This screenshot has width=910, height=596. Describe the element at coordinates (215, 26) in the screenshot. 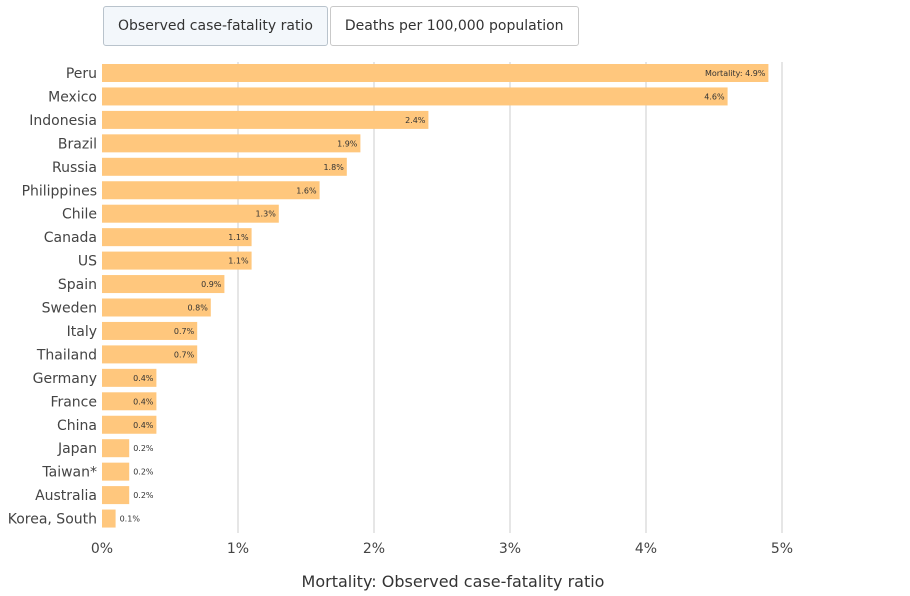

I see `tab-observed-case-fatality-ratio: Observed case-fatality ratio` at that location.